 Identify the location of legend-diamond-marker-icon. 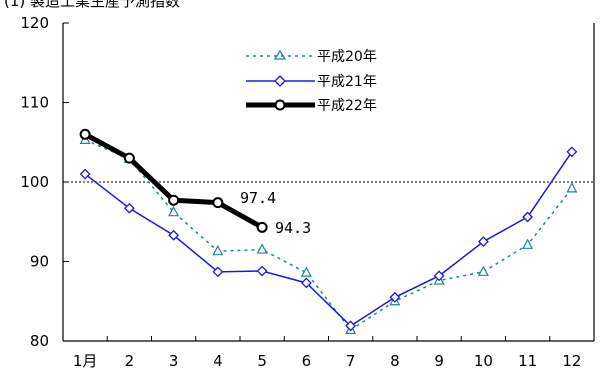
(280, 81).